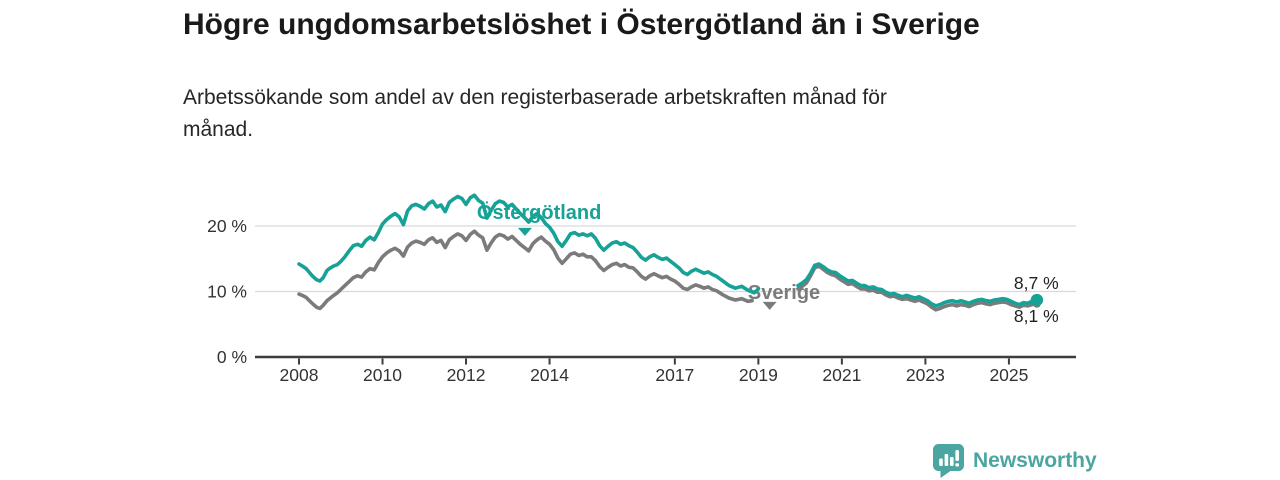  What do you see at coordinates (549, 375) in the screenshot?
I see `x-tick-label-2014: 2014` at bounding box center [549, 375].